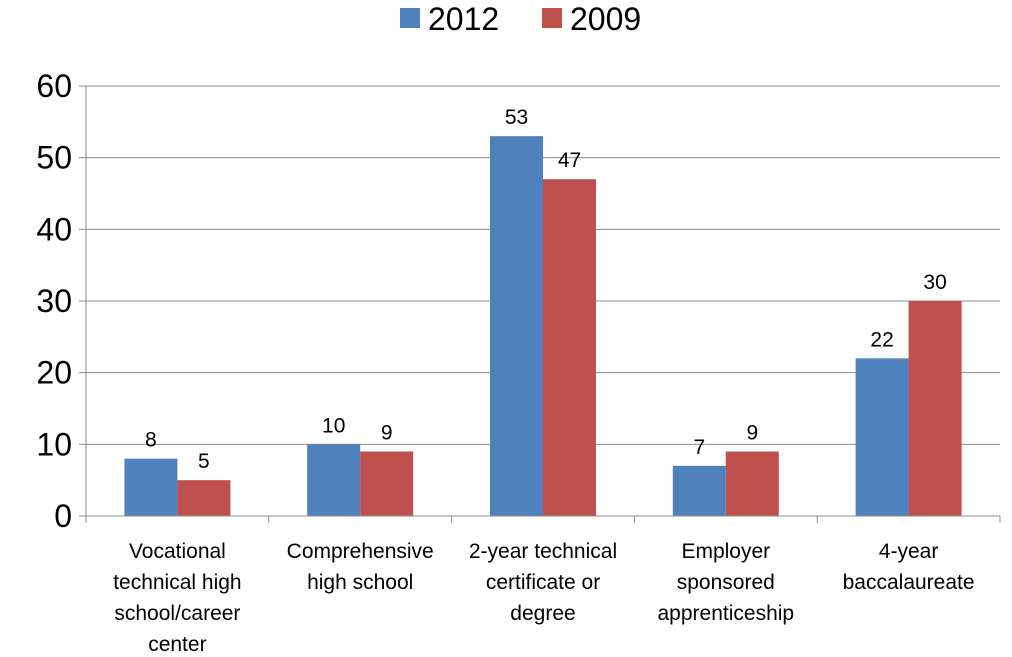  Describe the element at coordinates (909, 551) in the screenshot. I see `x-tick-label-line: 4-year` at that location.